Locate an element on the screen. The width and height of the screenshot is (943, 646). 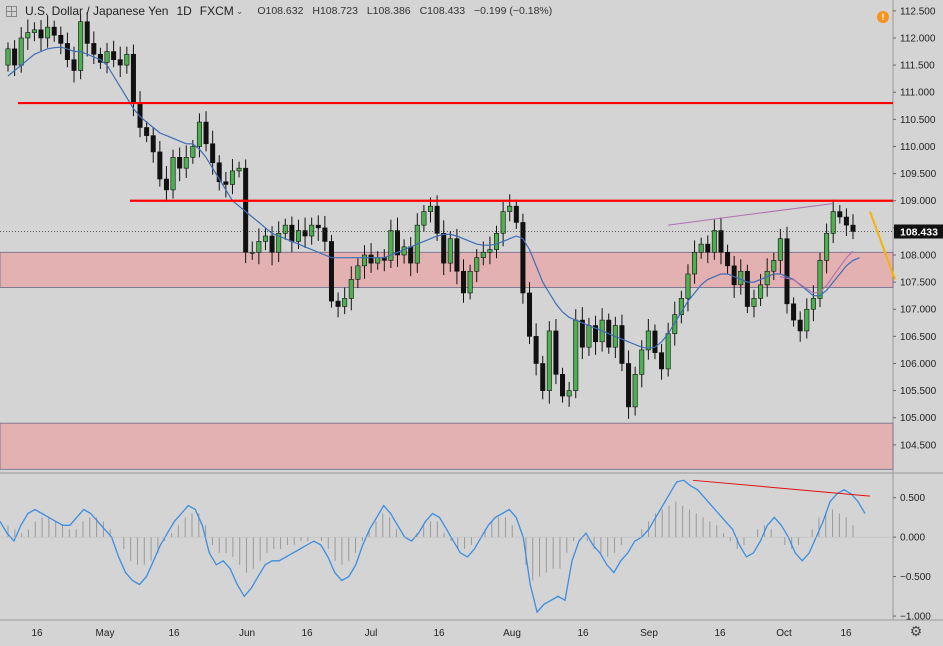
interval-label: 1D is located at coordinates (184, 11).